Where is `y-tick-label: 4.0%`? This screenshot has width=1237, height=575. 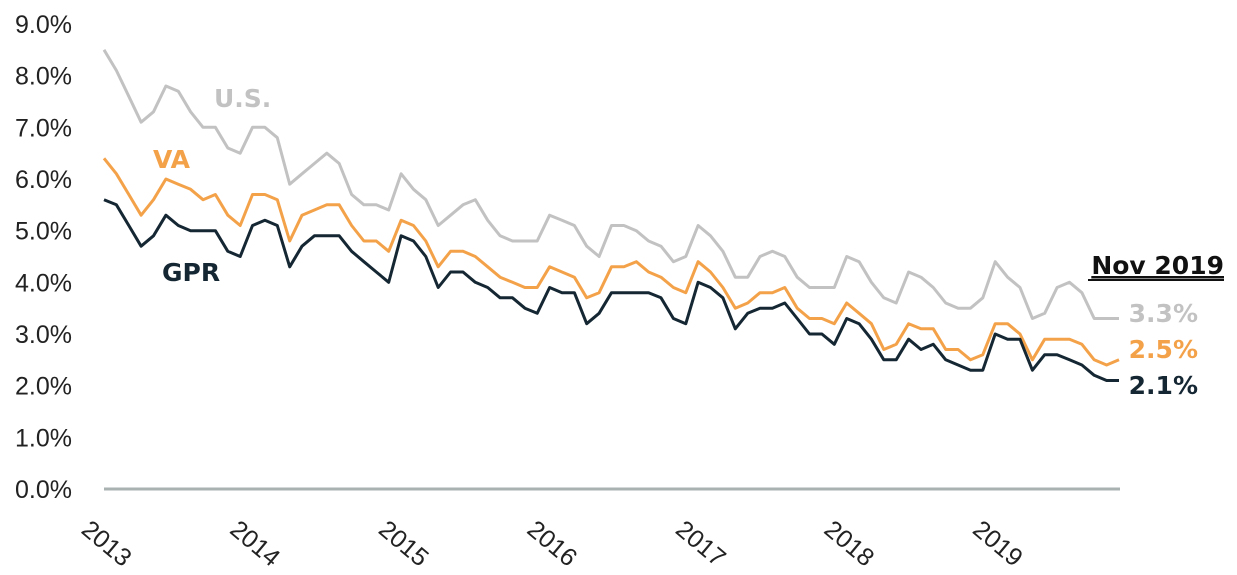 y-tick-label: 4.0% is located at coordinates (43, 283).